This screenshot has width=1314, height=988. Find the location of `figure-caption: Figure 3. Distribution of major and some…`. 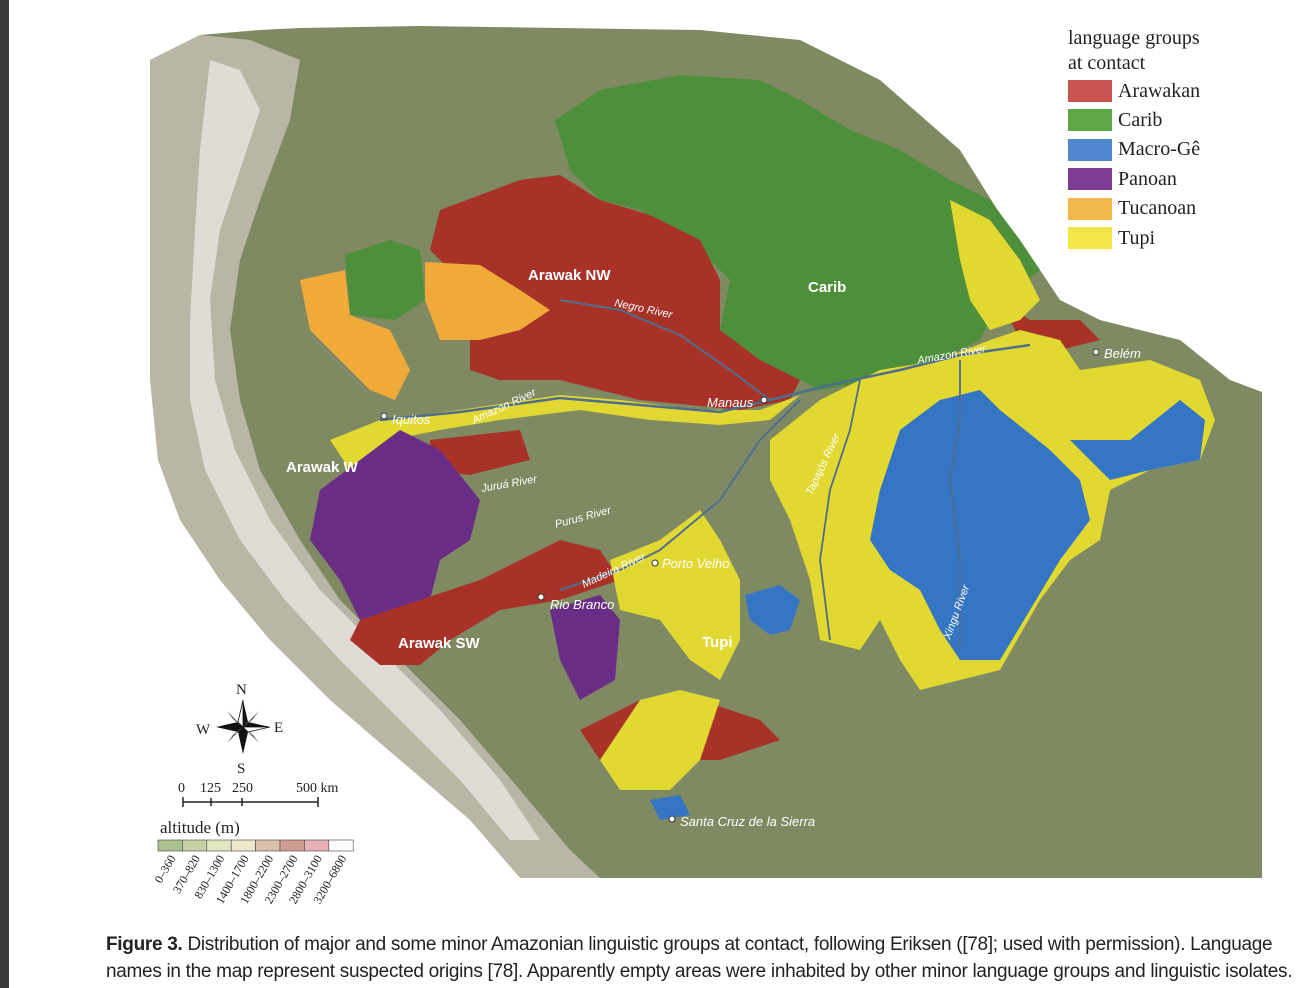

figure-caption: Figure 3. Distribution of major and some… is located at coordinates (706, 958).